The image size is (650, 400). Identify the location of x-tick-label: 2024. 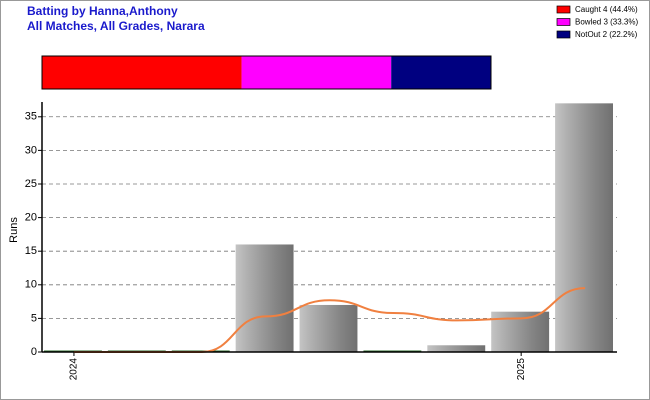
(74, 369).